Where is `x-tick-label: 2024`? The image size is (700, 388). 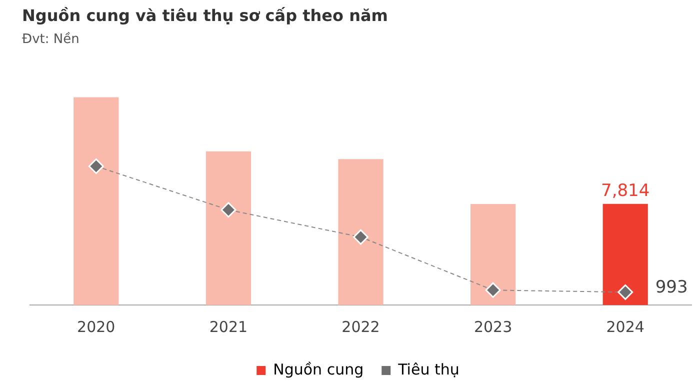
x-tick-label: 2024 is located at coordinates (625, 327).